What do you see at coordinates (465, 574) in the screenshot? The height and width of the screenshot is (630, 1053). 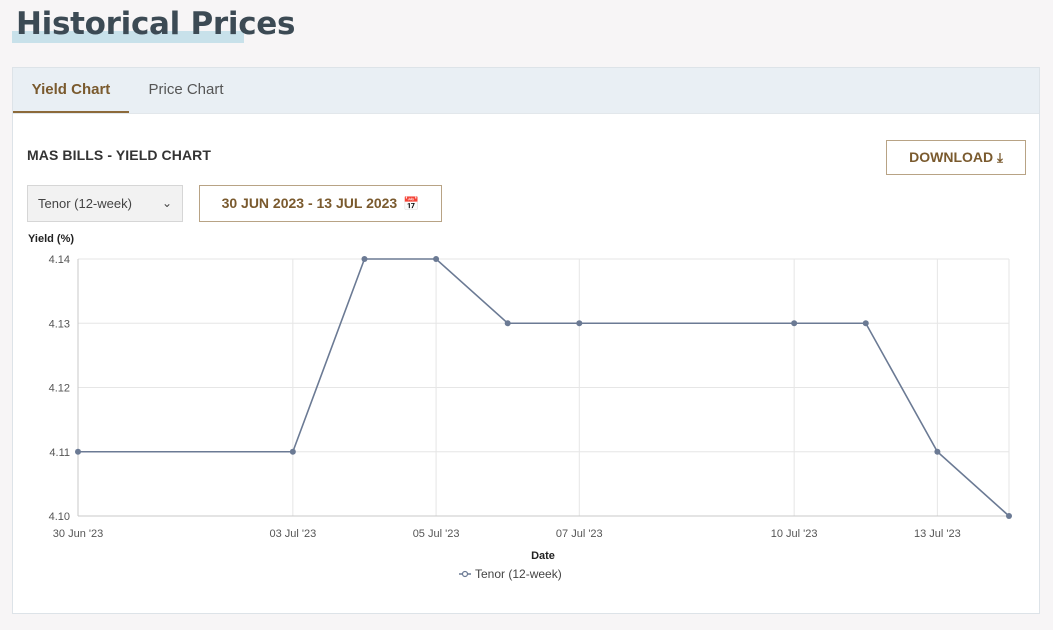 I see `legend-marker` at bounding box center [465, 574].